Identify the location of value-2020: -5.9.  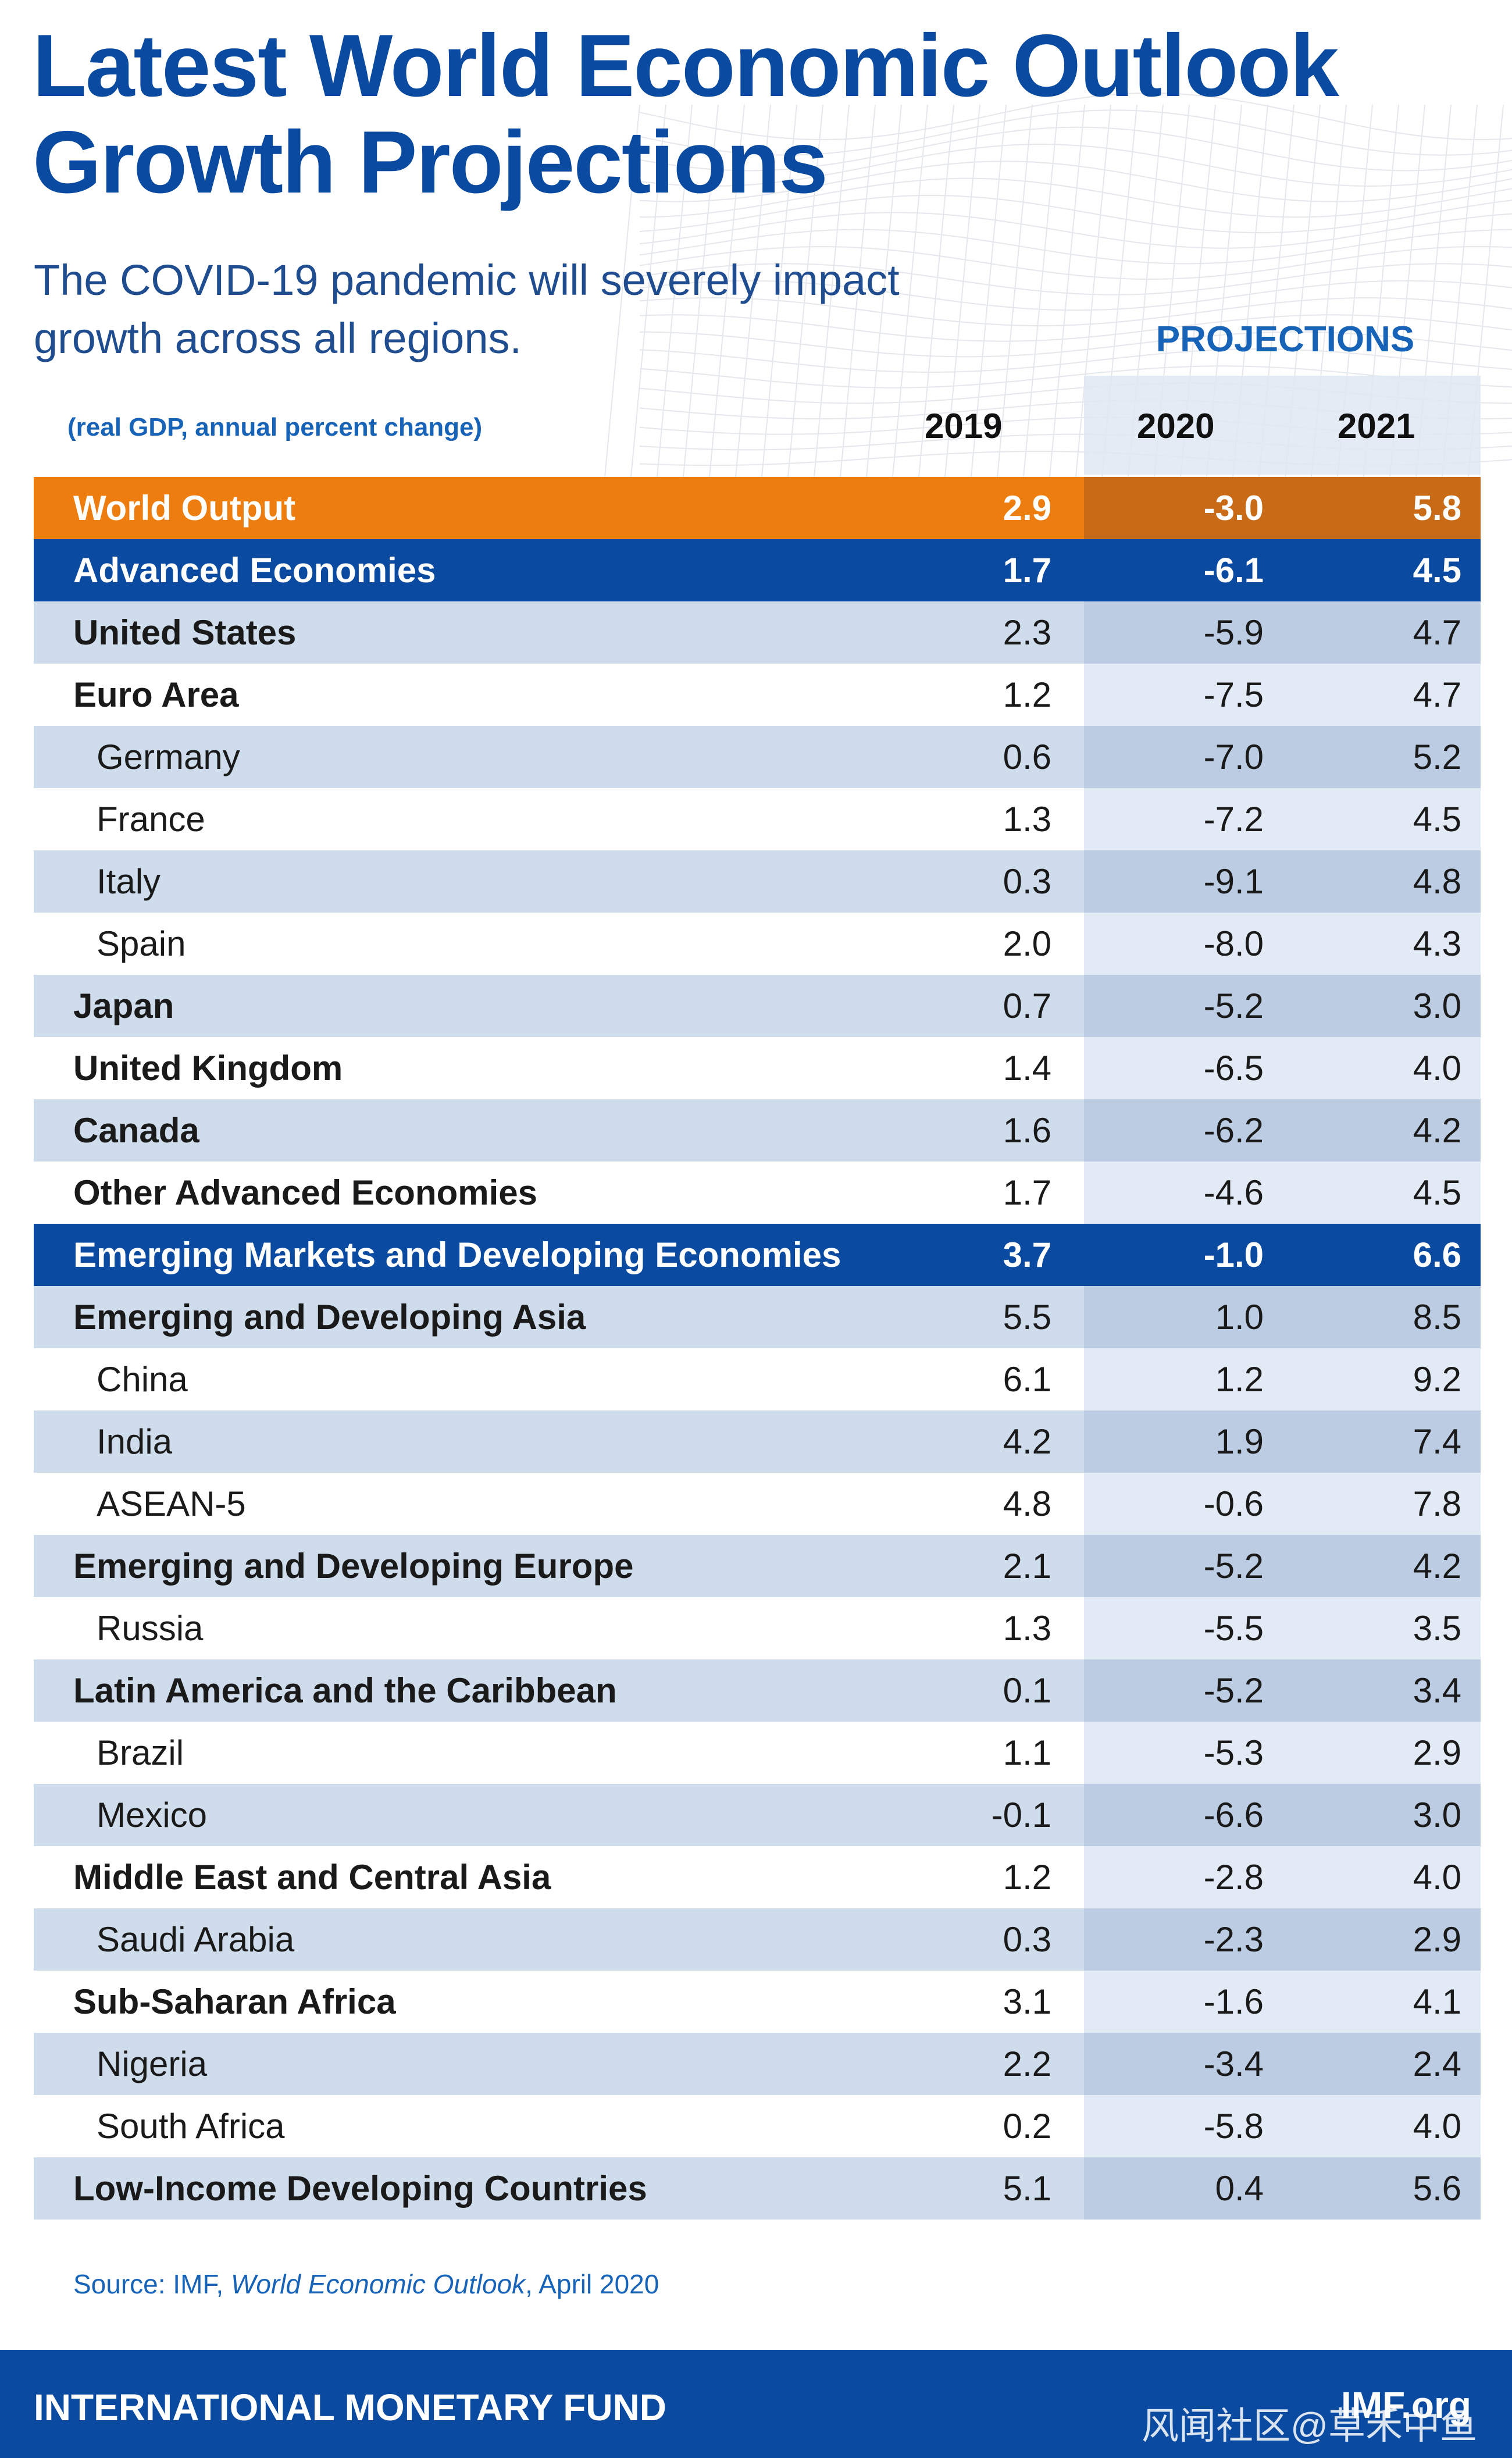
(1233, 632).